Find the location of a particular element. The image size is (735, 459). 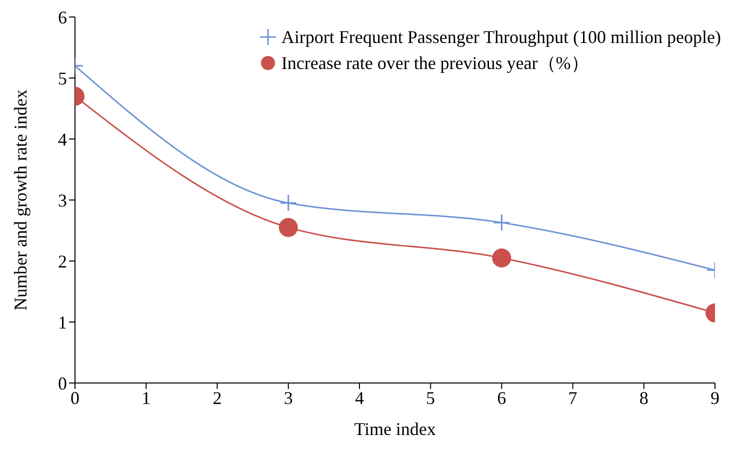

x-tick-label: 3 is located at coordinates (288, 398).